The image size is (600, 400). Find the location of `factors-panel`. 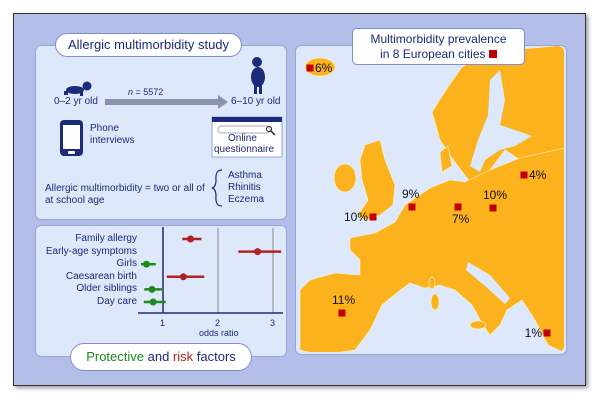

factors-panel is located at coordinates (161, 291).